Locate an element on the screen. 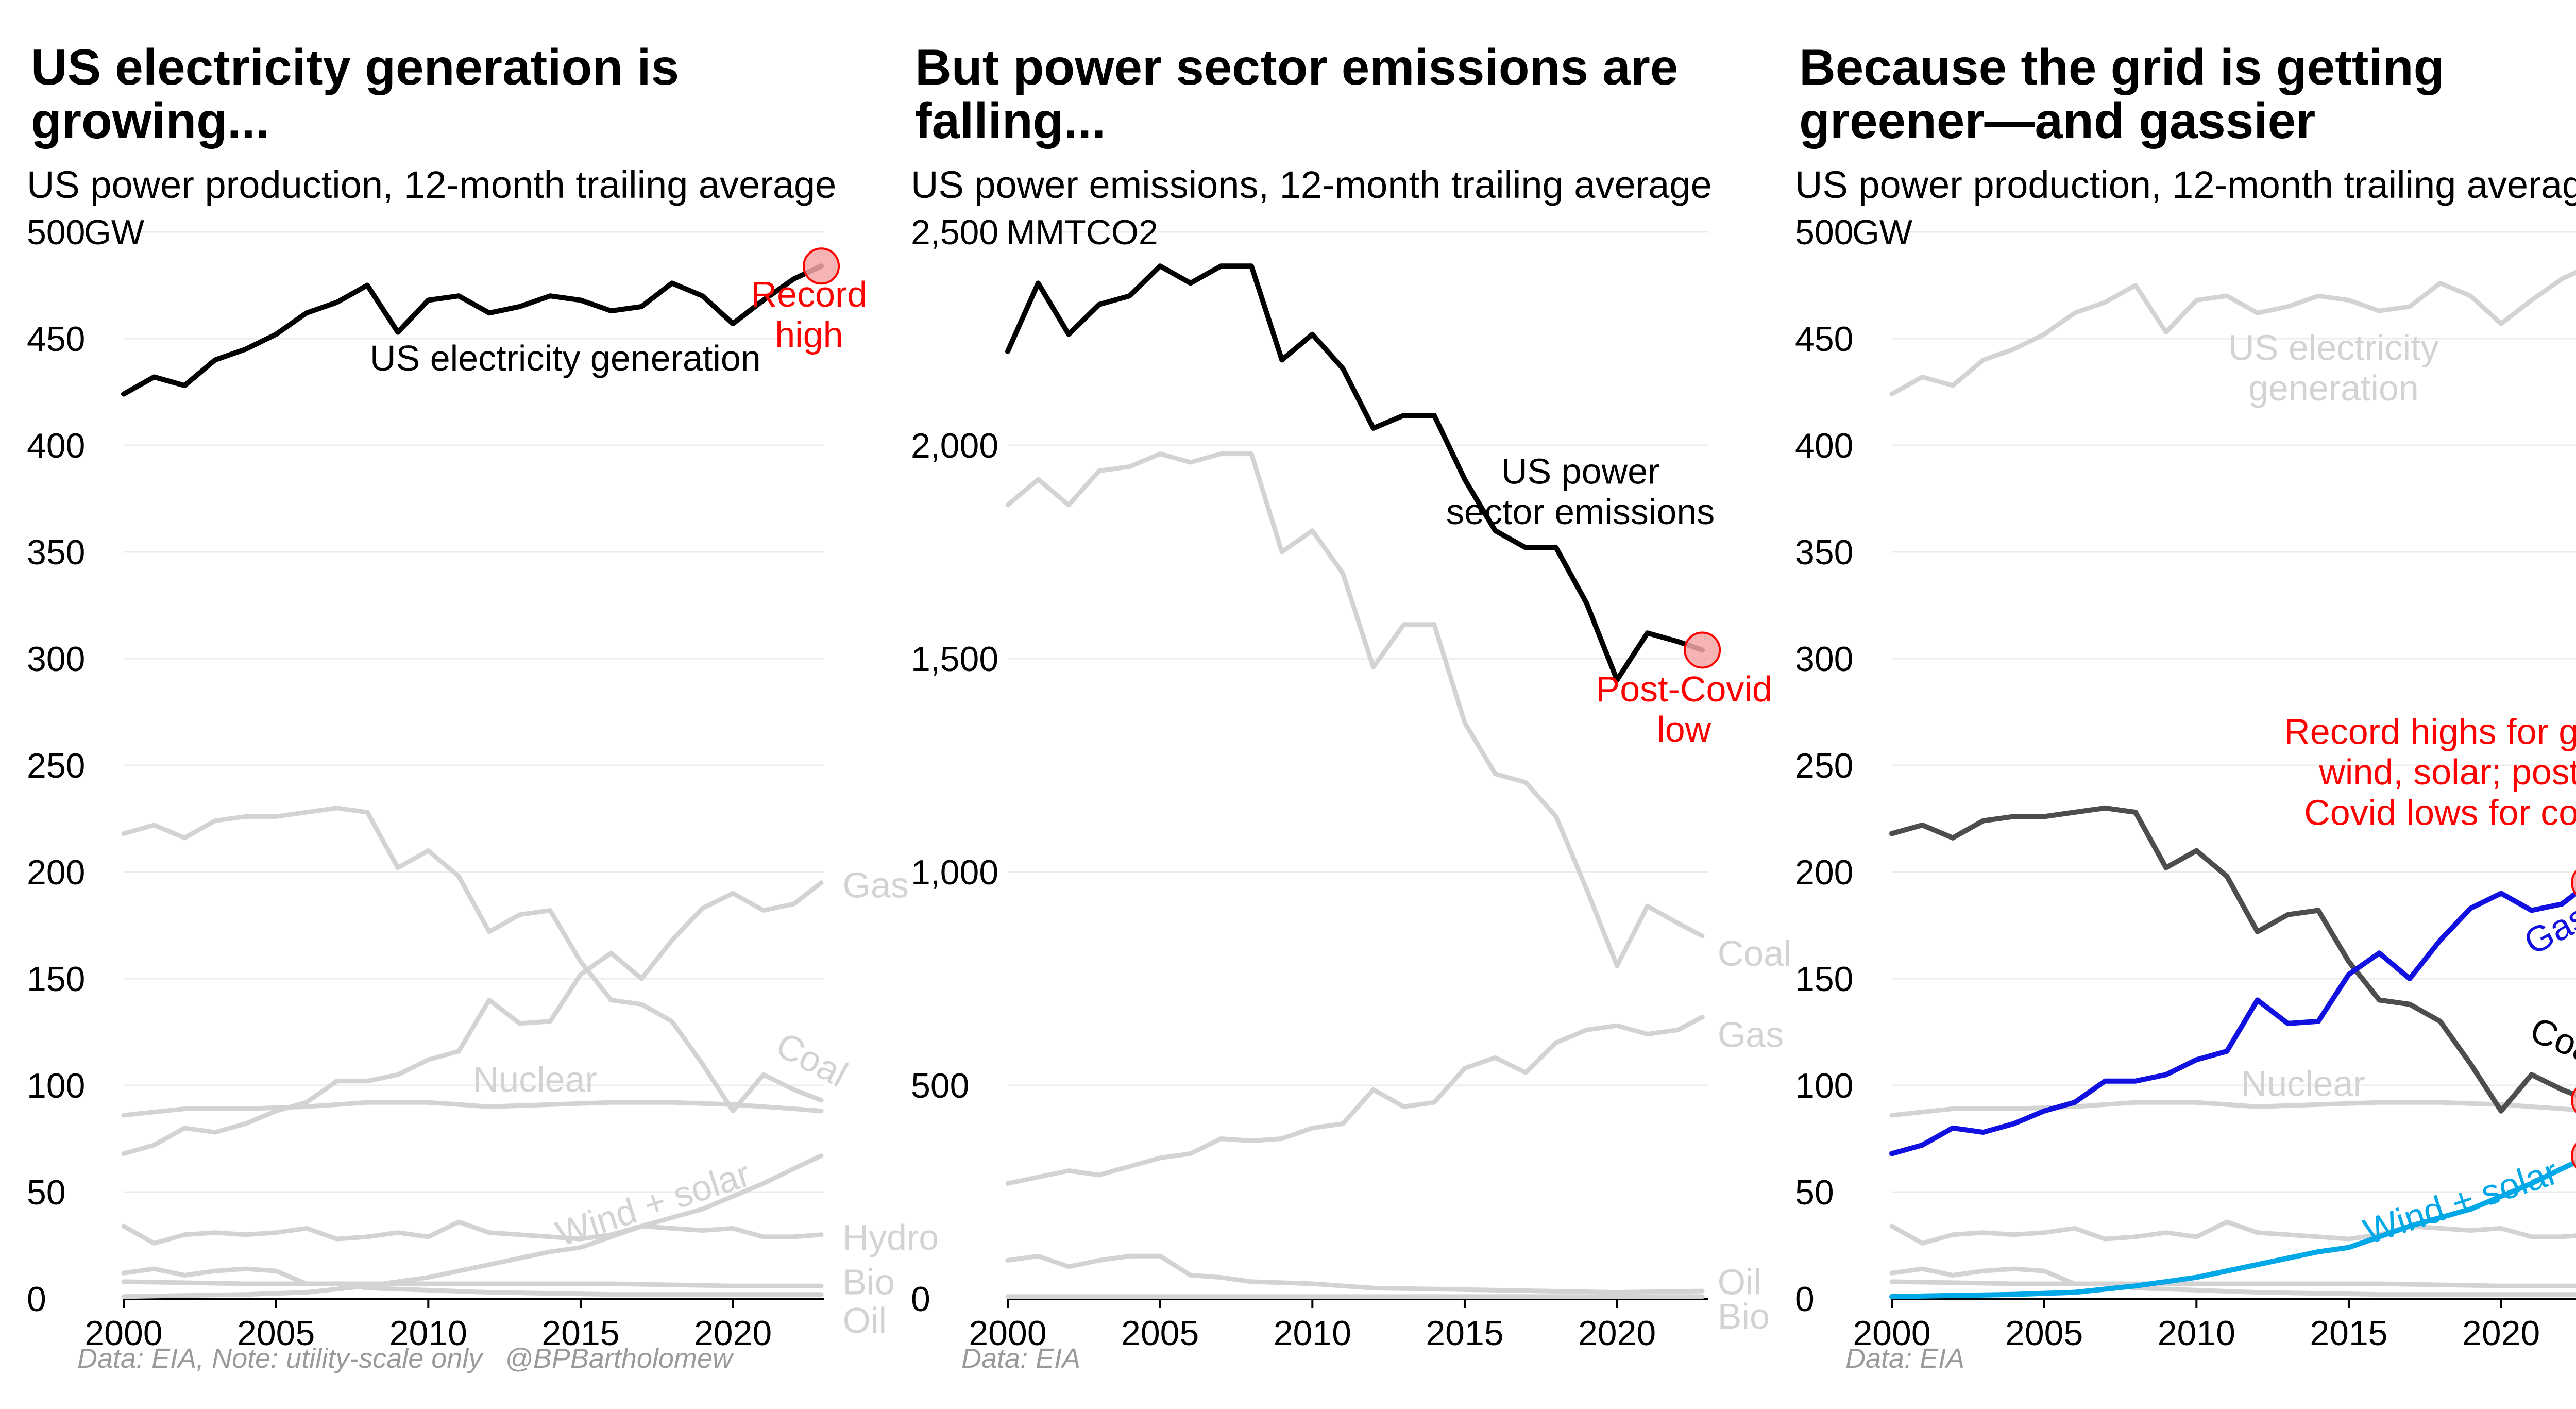  y-tick-label: 450 is located at coordinates (1824, 339).